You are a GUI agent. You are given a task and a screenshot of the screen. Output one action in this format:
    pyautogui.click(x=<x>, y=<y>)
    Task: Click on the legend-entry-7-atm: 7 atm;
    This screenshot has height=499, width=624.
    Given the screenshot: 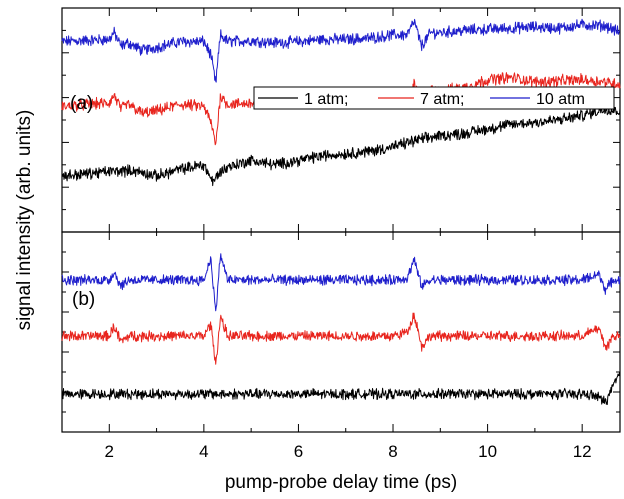 What is the action you would take?
    pyautogui.click(x=442, y=99)
    